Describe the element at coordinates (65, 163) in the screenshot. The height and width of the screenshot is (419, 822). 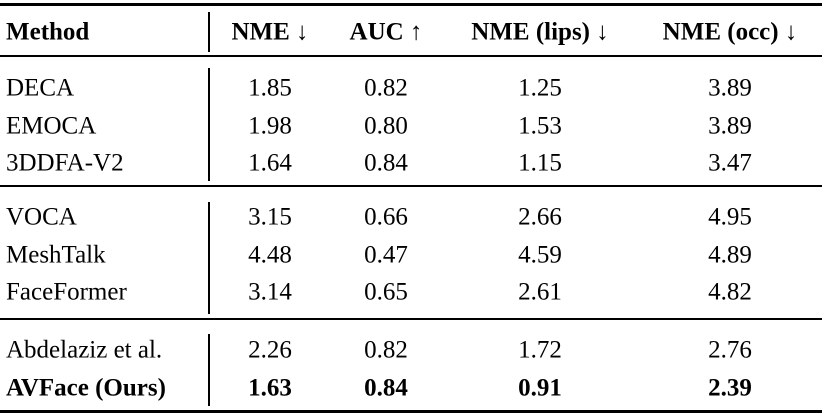
I see `method-cell: 3DDFA-V2` at that location.